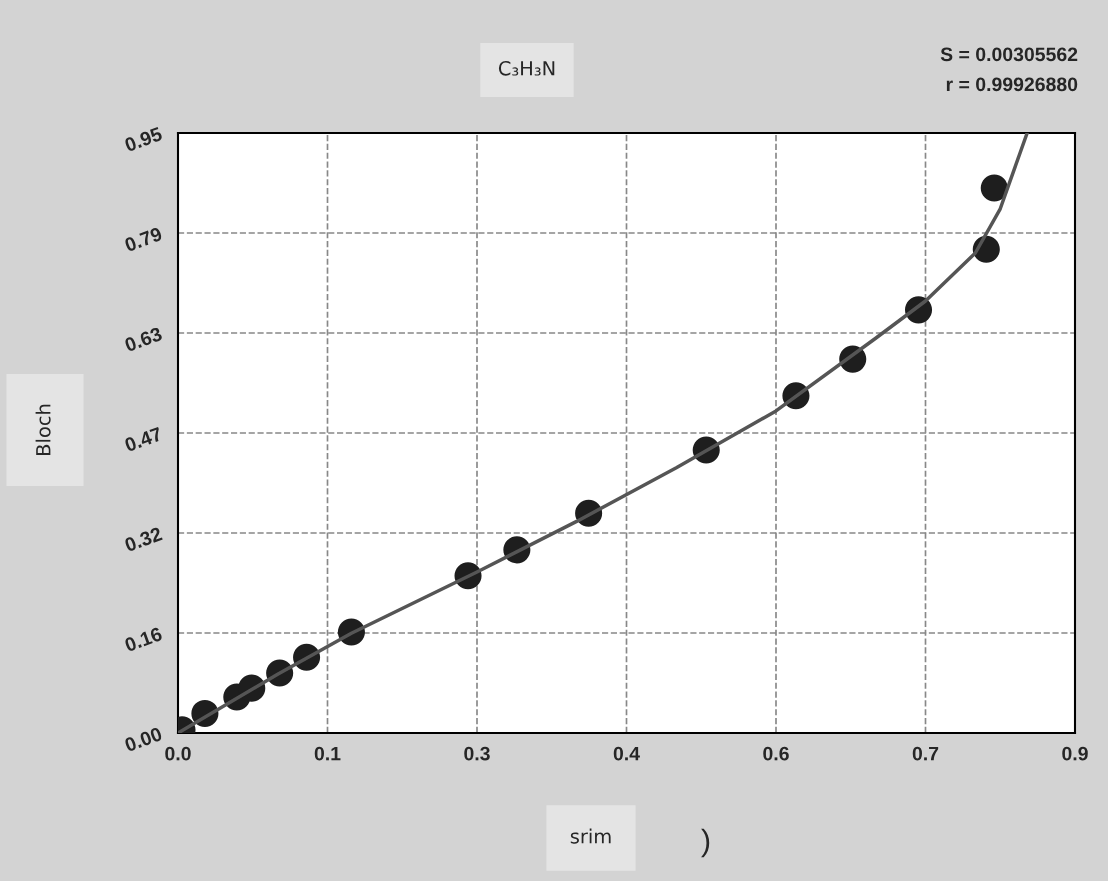 The height and width of the screenshot is (881, 1108). What do you see at coordinates (143, 739) in the screenshot?
I see `y-tick-label: 0.00` at bounding box center [143, 739].